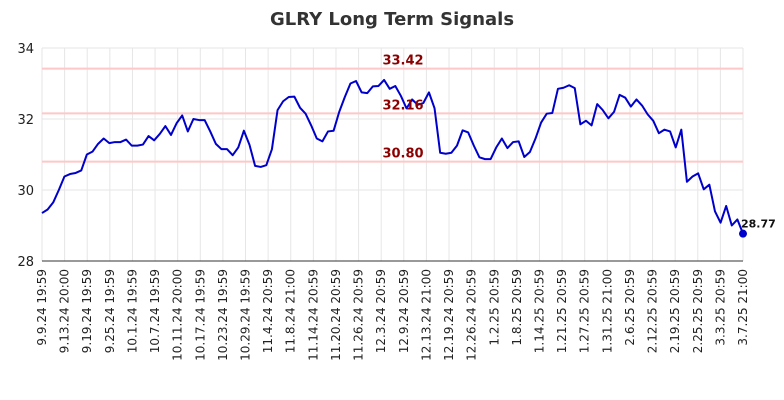 This screenshot has height=400, width=784. What do you see at coordinates (110, 311) in the screenshot?
I see `x-tick-label: 9.25.24 19:59` at bounding box center [110, 311].